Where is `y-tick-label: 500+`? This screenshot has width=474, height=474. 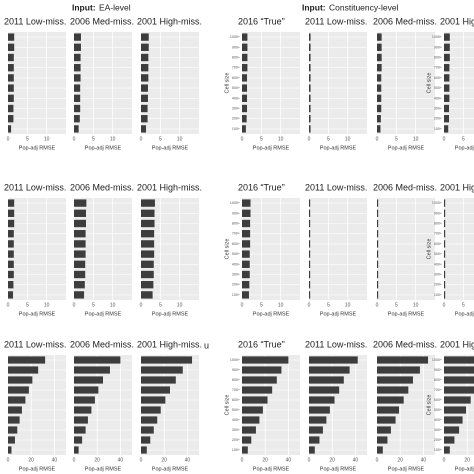
y-tick-label: 500+ is located at coordinates (236, 410).